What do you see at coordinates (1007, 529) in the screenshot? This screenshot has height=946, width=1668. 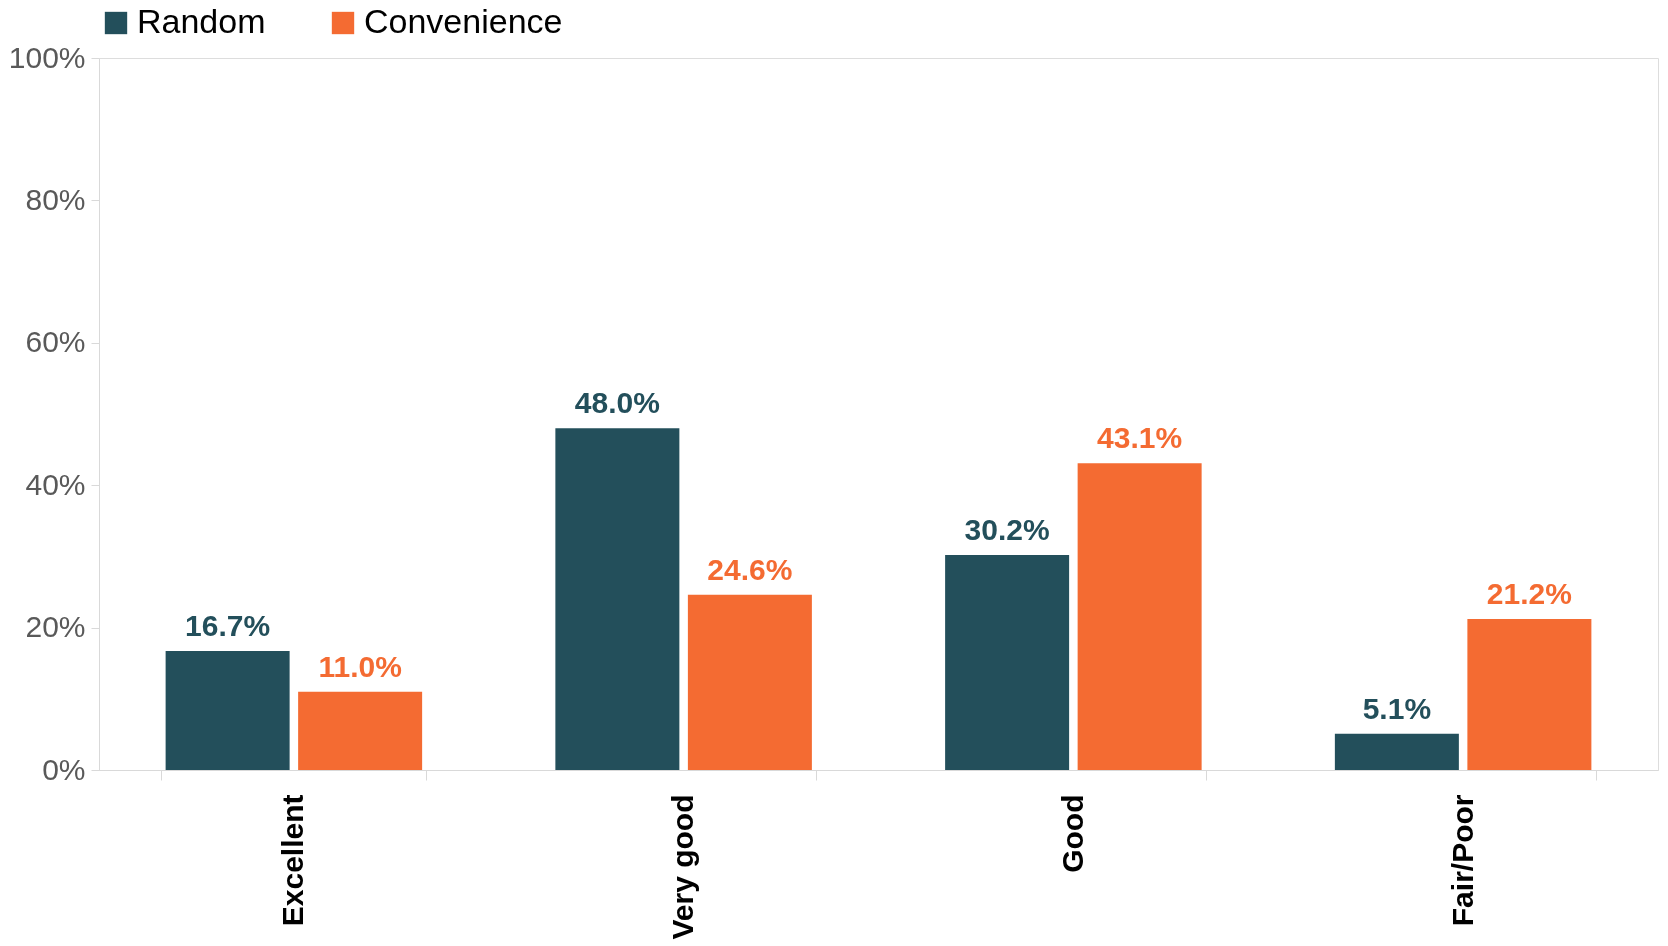 I see `data-label: 30.2%` at bounding box center [1007, 529].